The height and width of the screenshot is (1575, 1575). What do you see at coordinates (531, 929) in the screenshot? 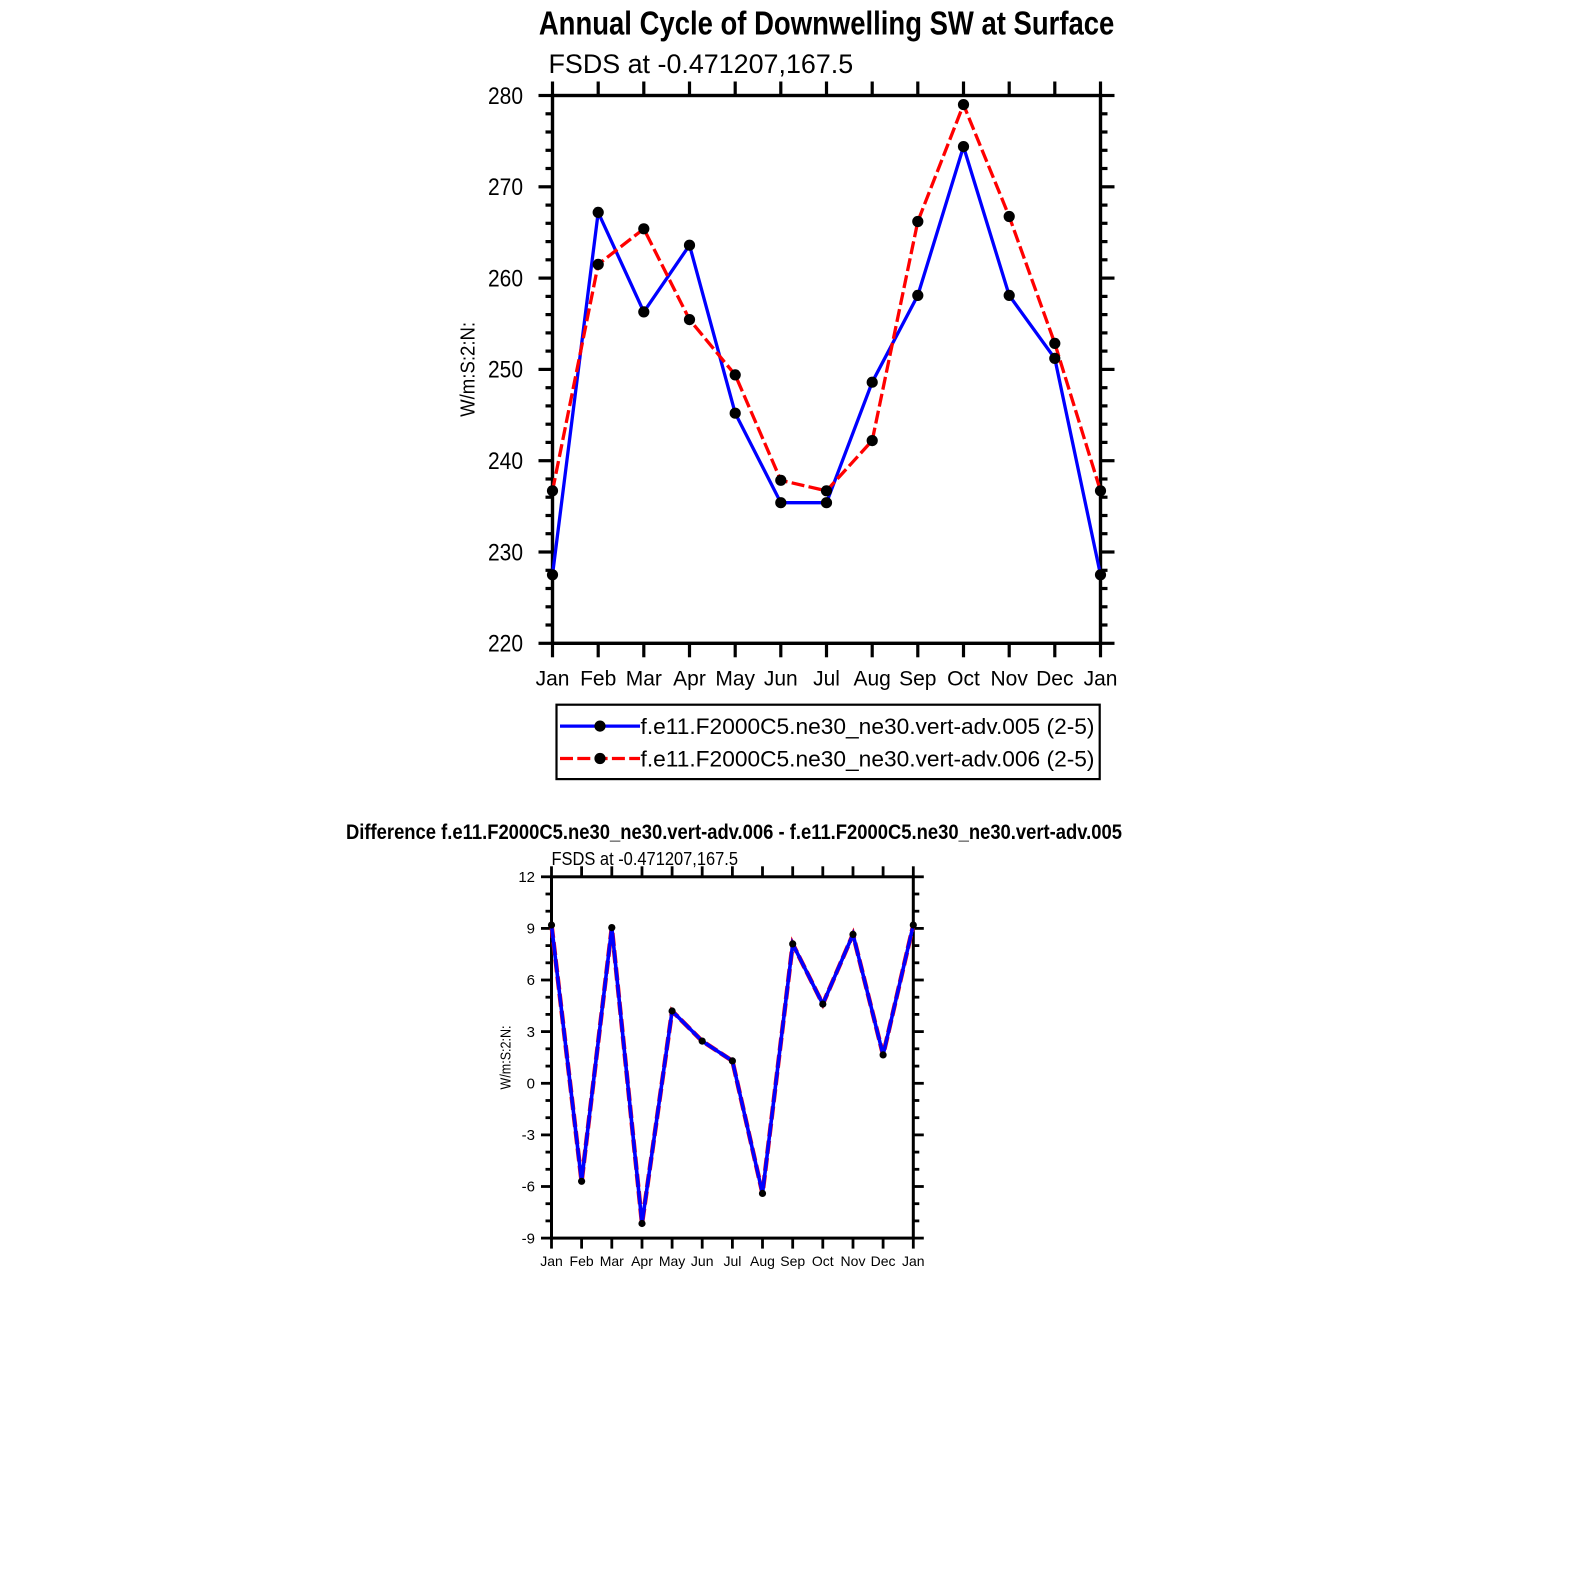
I see `svg-text: 9` at bounding box center [531, 929].